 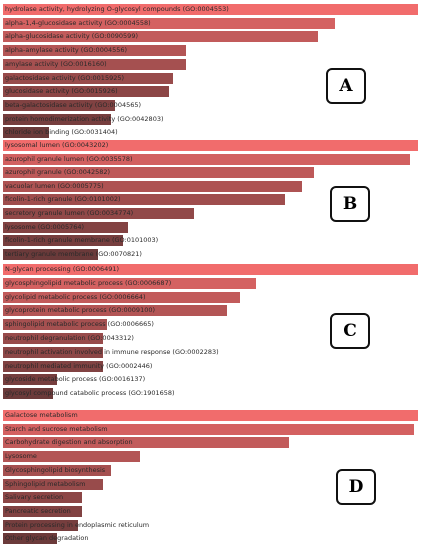 I want to click on panel-a-bar-label-10: chloride ion binding (GO:0031404), so click(x=61, y=132).